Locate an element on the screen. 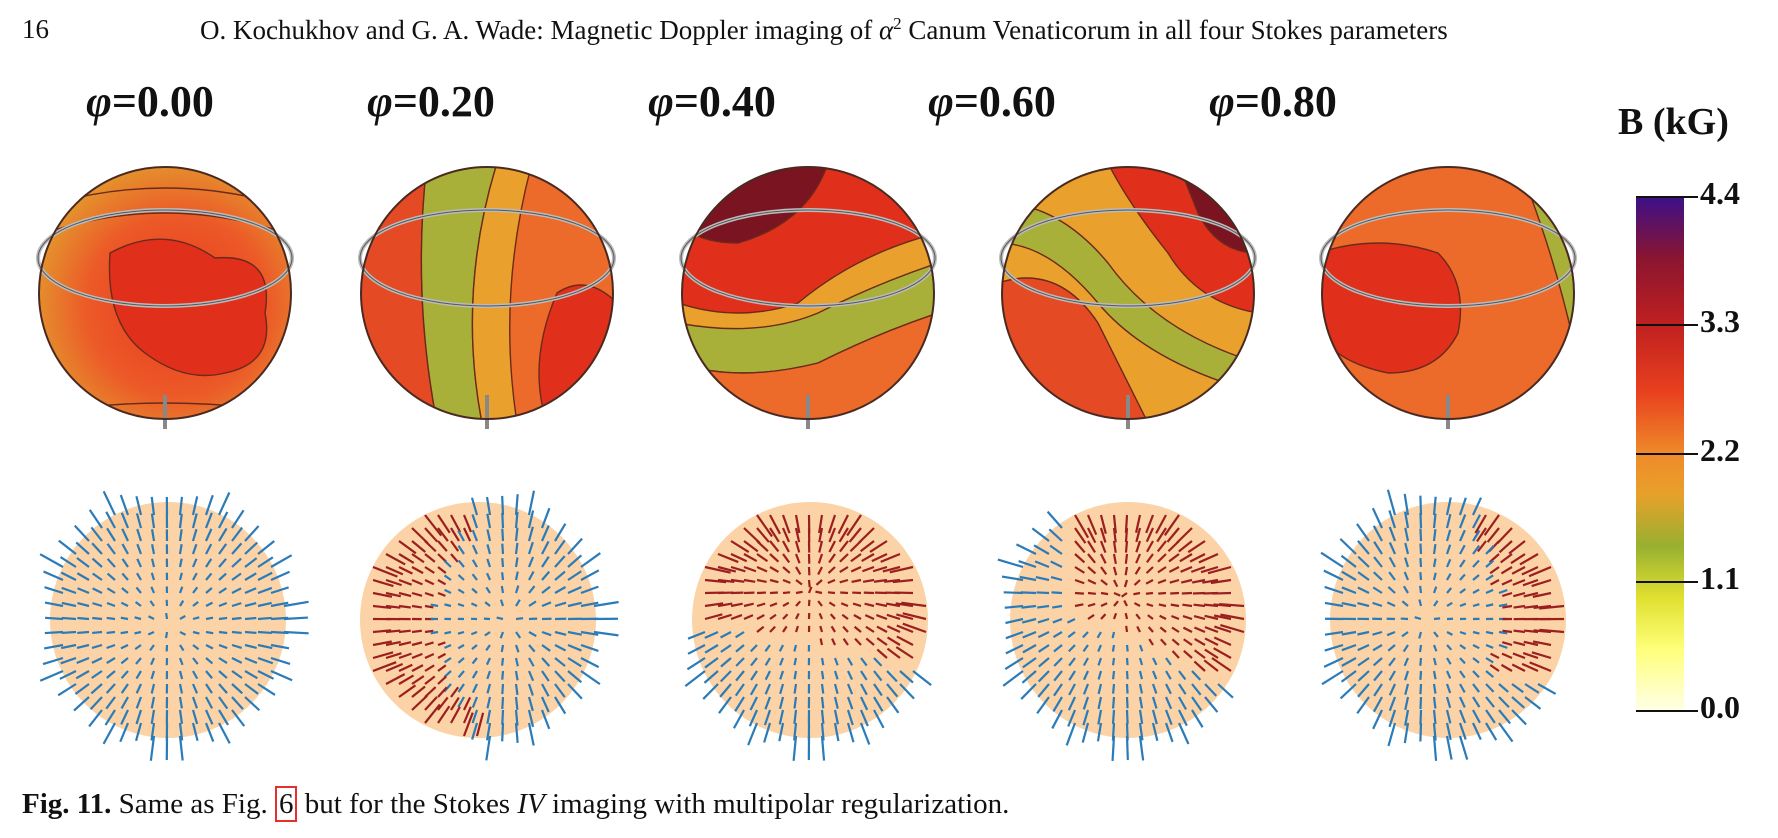  figure-reference-link: 6 is located at coordinates (286, 804).